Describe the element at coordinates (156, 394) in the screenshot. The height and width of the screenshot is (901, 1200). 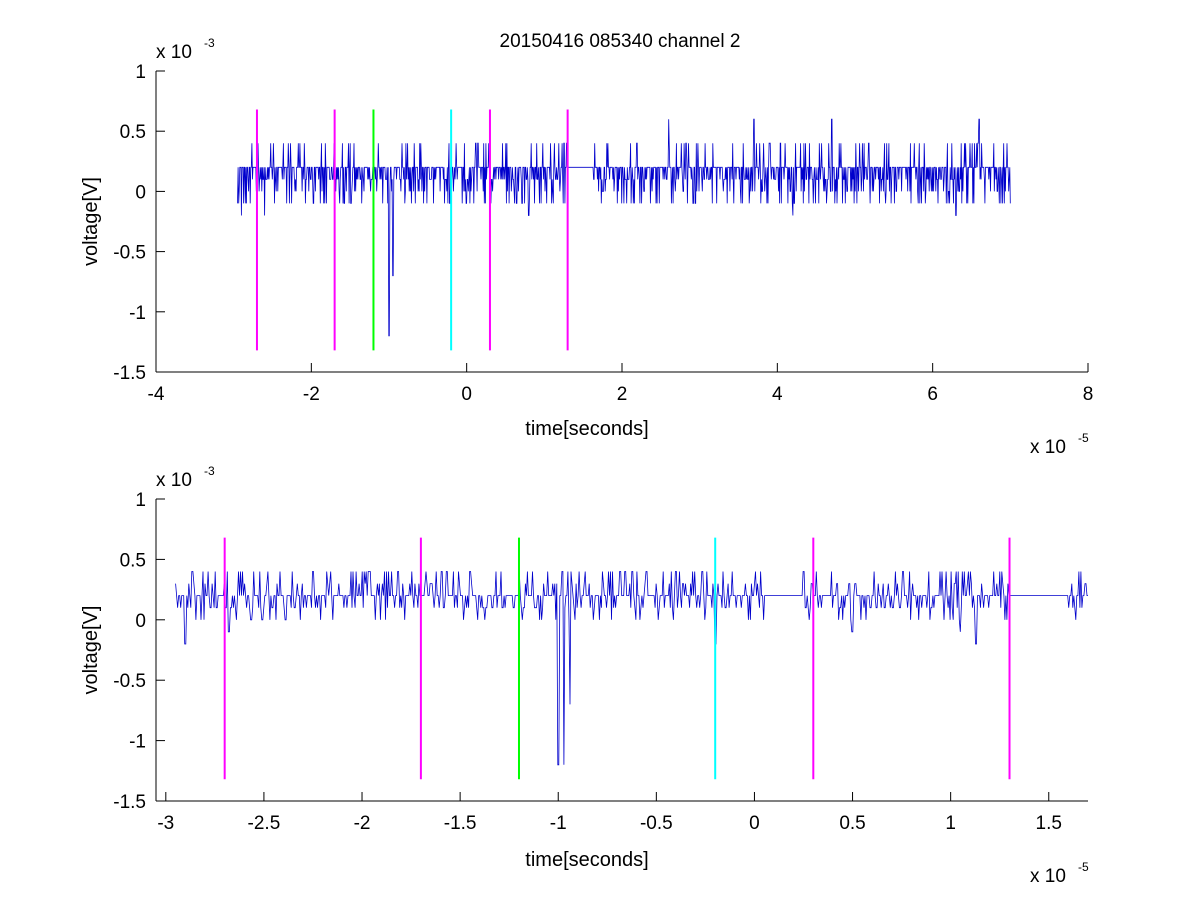
I see `x-tick-label: -4` at that location.